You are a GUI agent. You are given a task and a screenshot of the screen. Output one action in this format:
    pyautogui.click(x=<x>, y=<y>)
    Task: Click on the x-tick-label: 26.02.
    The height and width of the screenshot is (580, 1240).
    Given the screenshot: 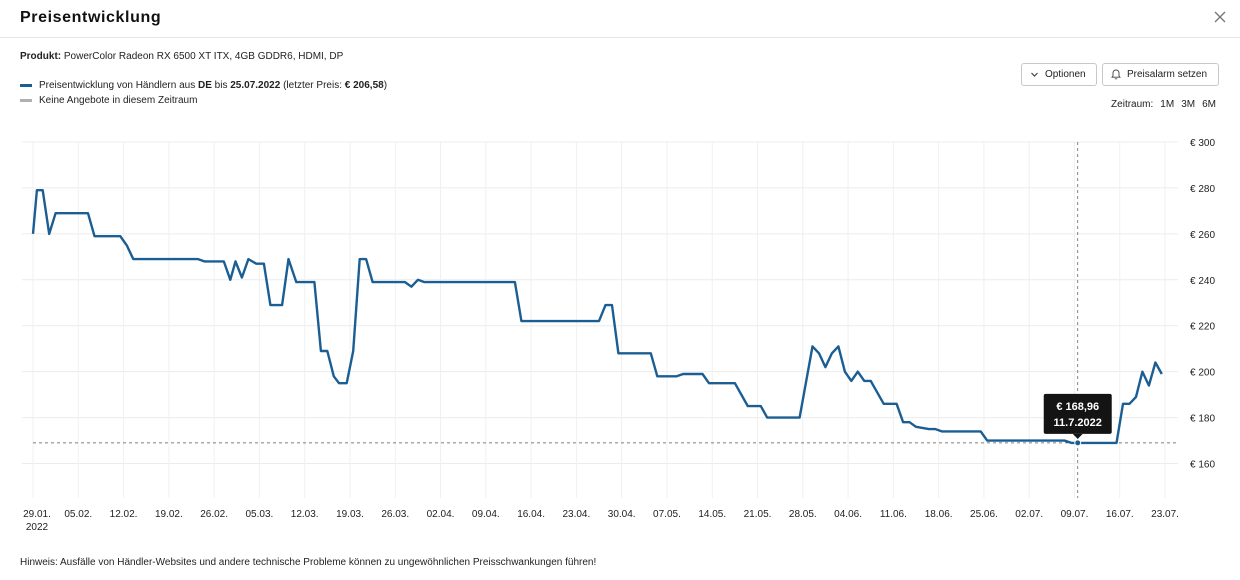 What is the action you would take?
    pyautogui.click(x=214, y=514)
    